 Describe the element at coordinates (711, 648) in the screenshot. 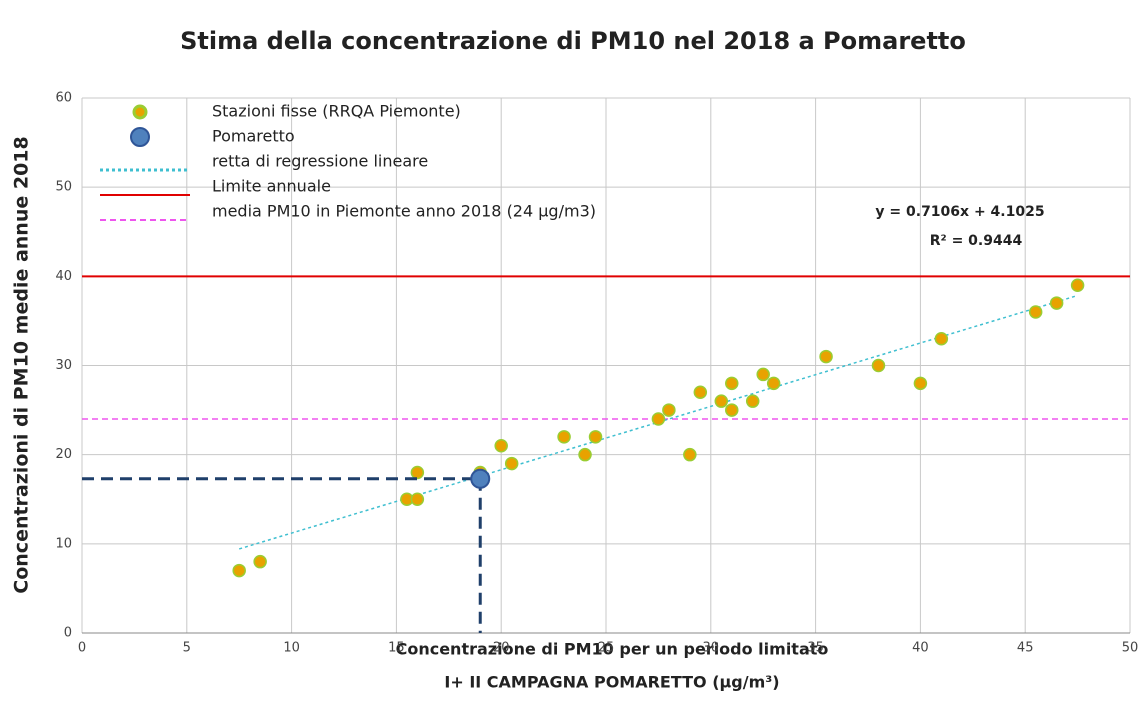

I see `x-tick-label: 30` at that location.